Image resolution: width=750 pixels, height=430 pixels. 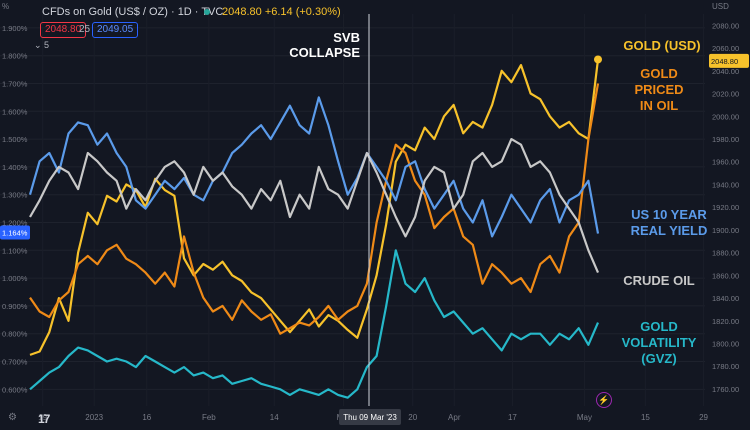 I want to click on left-tick-label: 1.900%, so click(x=15, y=28).